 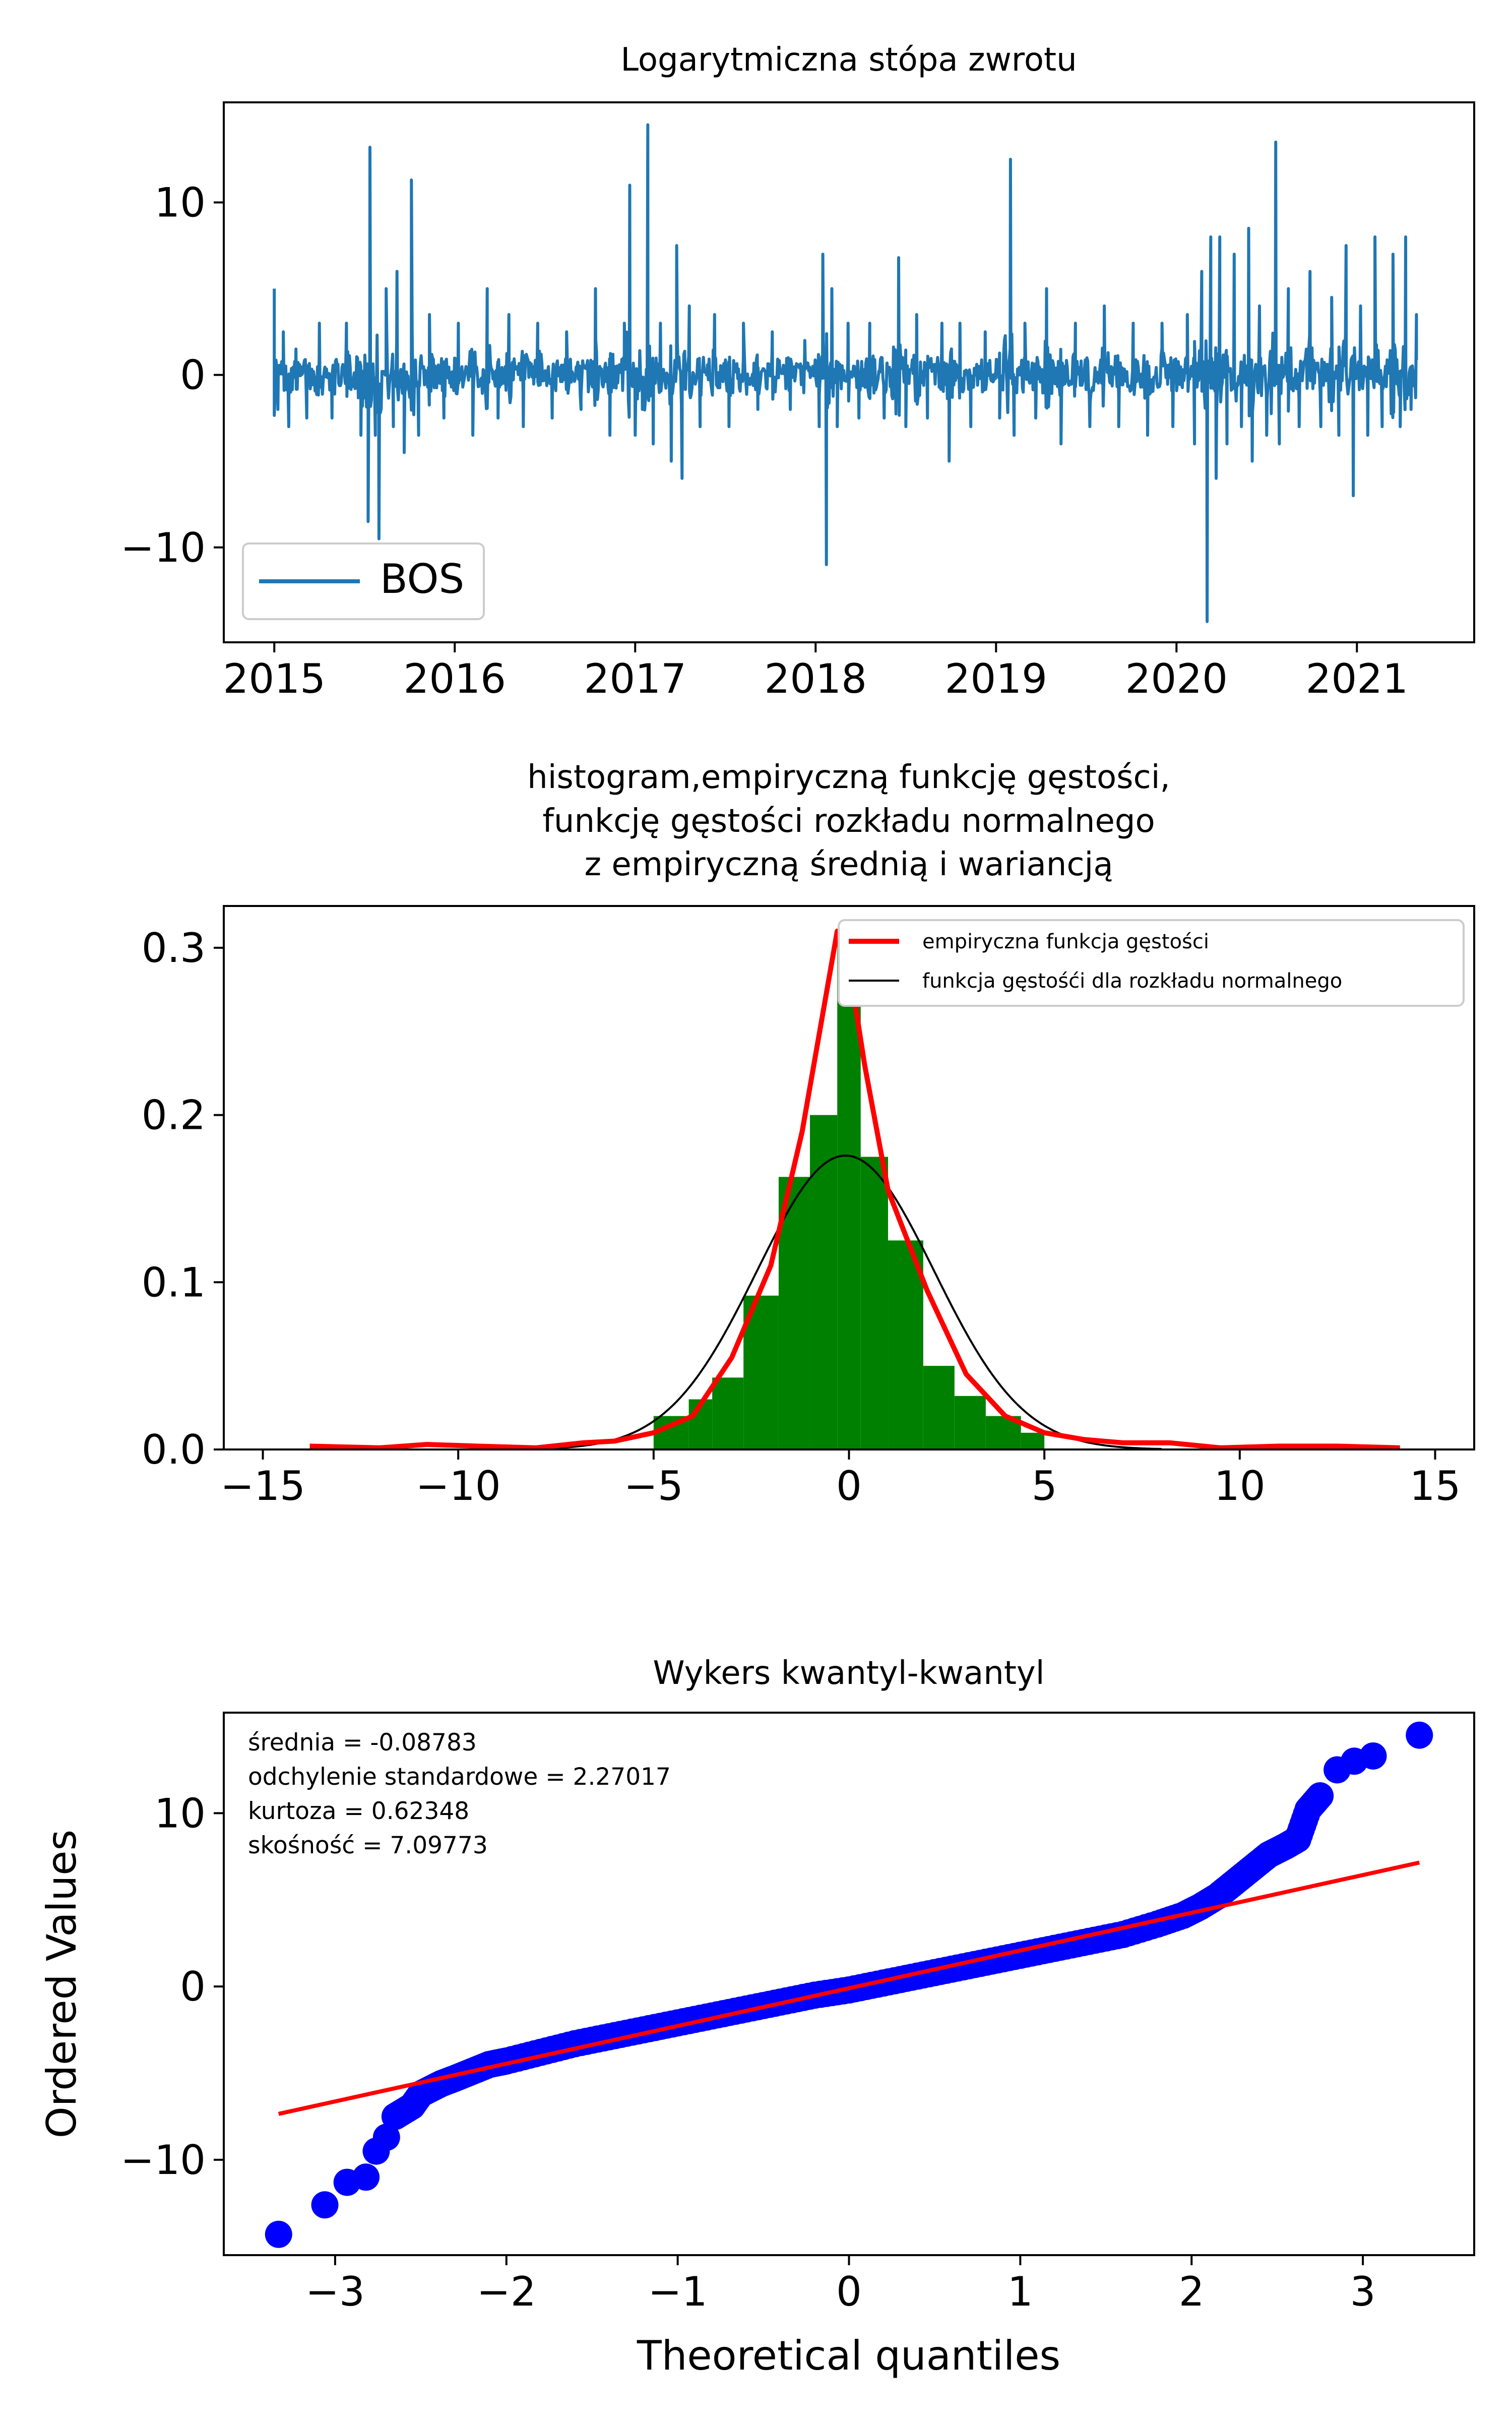 I want to click on returns-x-tick-label: 2020, so click(x=1177, y=678).